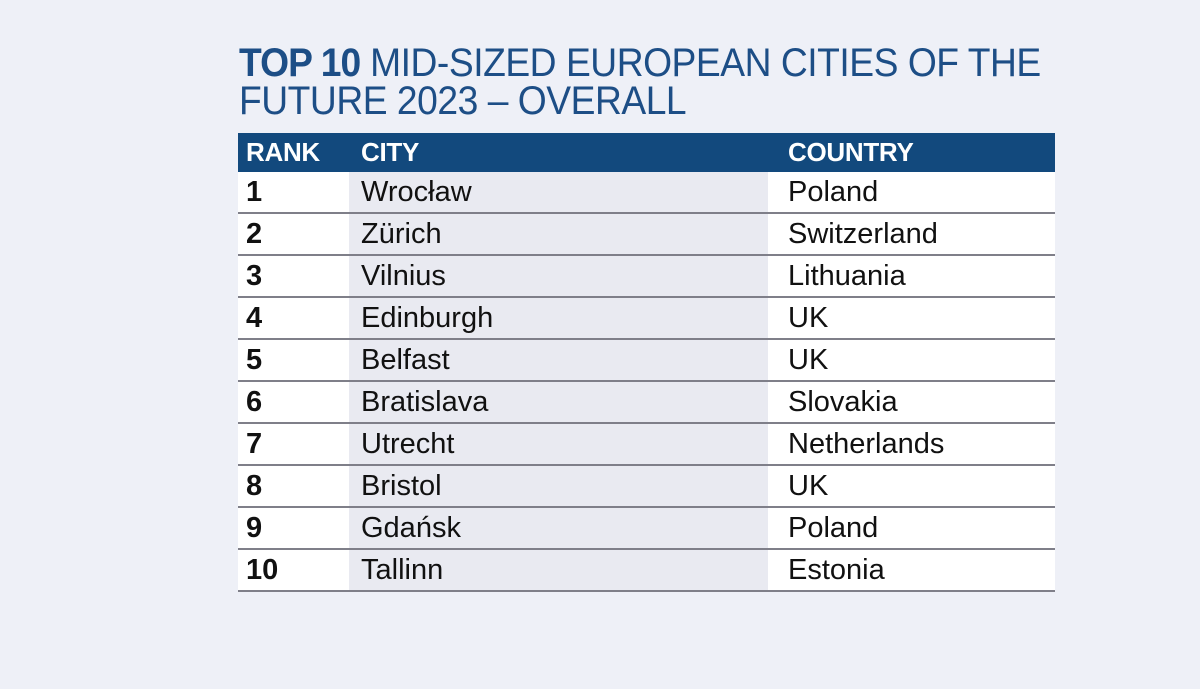  Describe the element at coordinates (293, 318) in the screenshot. I see `rank-cell: 4` at that location.